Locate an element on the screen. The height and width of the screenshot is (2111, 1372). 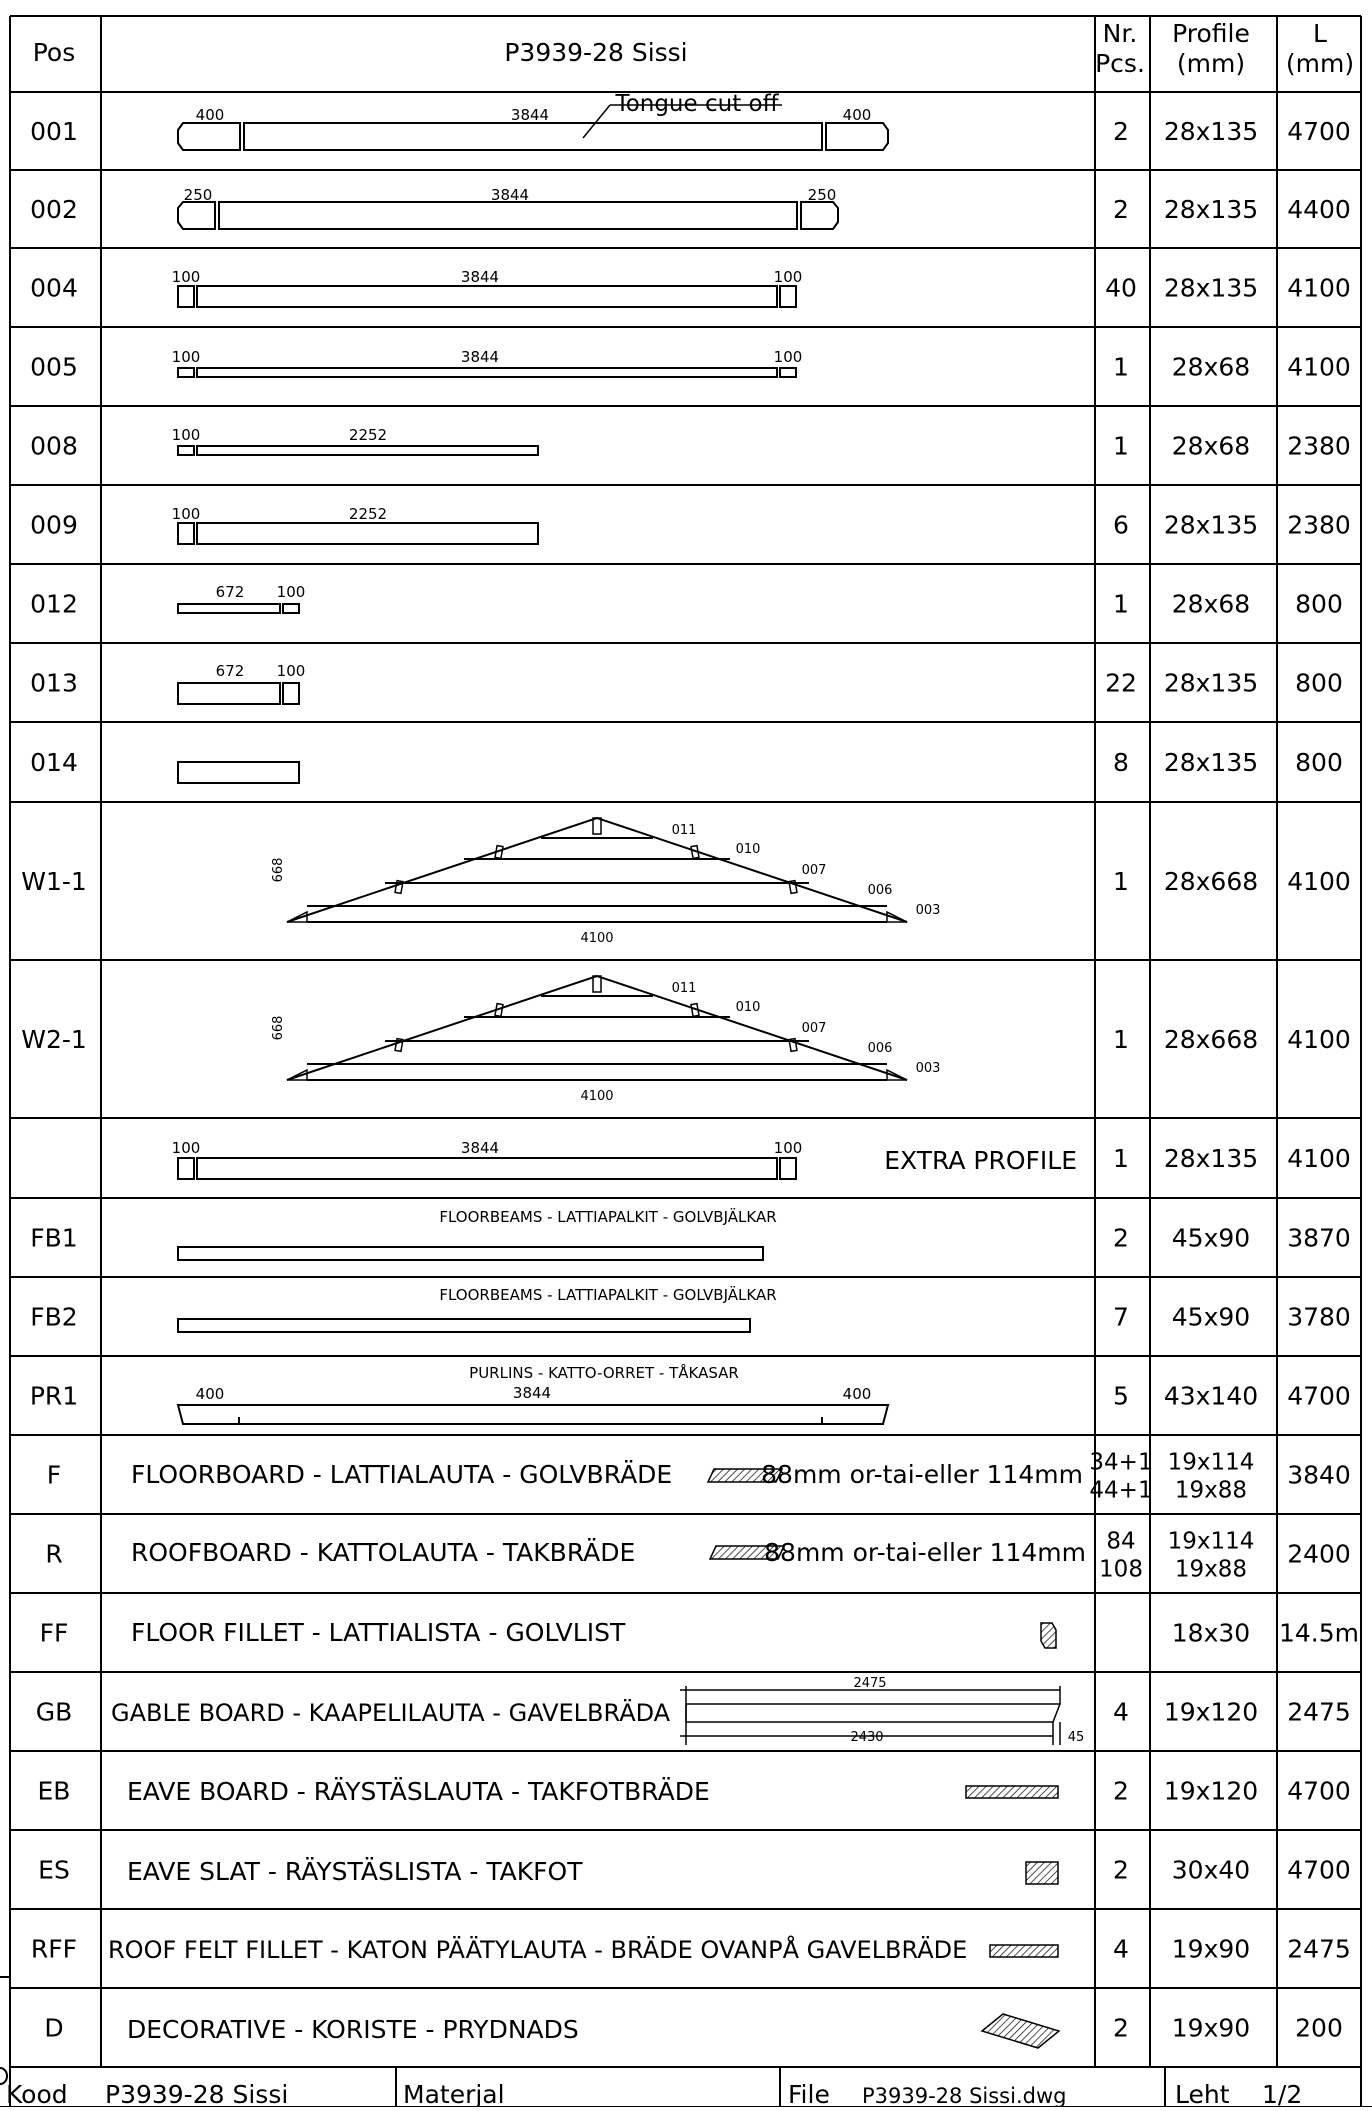
row-profile: 30x40 is located at coordinates (1211, 1870).